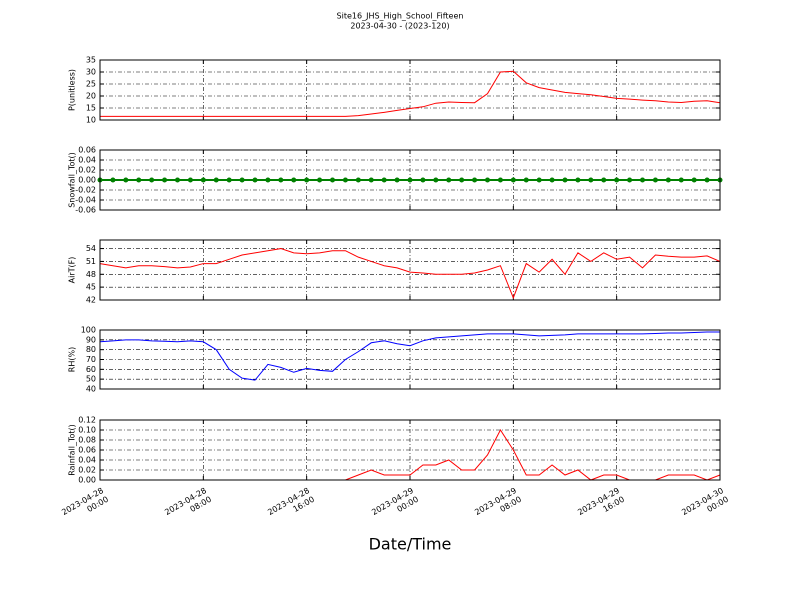  What do you see at coordinates (91, 261) in the screenshot?
I see `y-tick-label: 51` at bounding box center [91, 261].